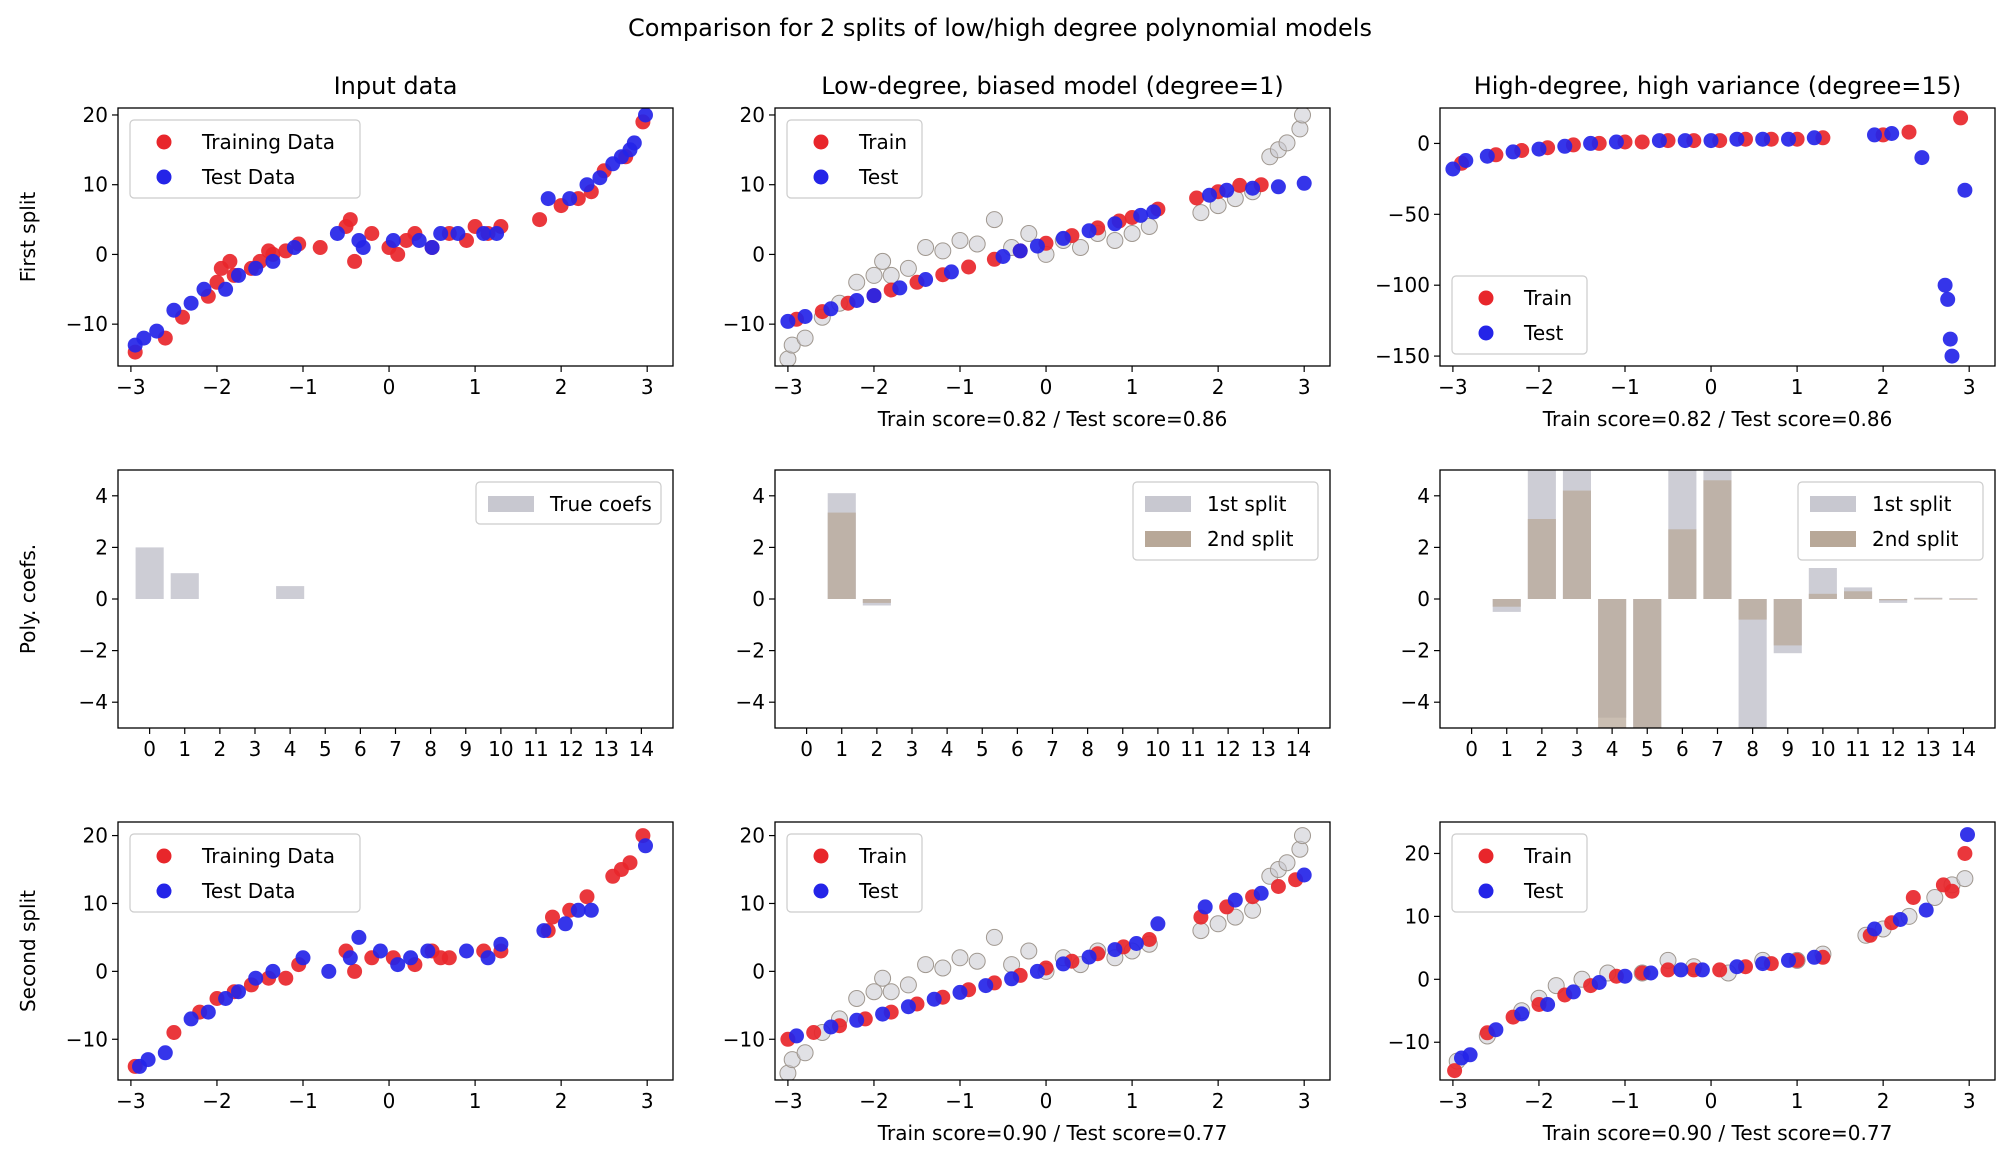 This screenshot has width=2000, height=1163. What do you see at coordinates (396, 86) in the screenshot?
I see `axes-title: Input data` at bounding box center [396, 86].